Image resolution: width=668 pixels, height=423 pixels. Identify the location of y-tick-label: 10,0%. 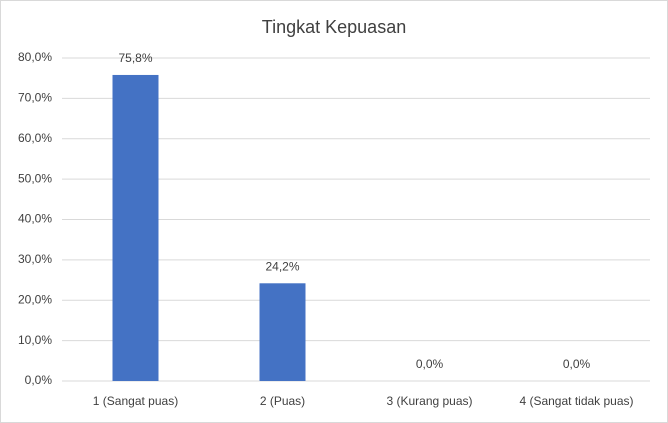
(35, 340).